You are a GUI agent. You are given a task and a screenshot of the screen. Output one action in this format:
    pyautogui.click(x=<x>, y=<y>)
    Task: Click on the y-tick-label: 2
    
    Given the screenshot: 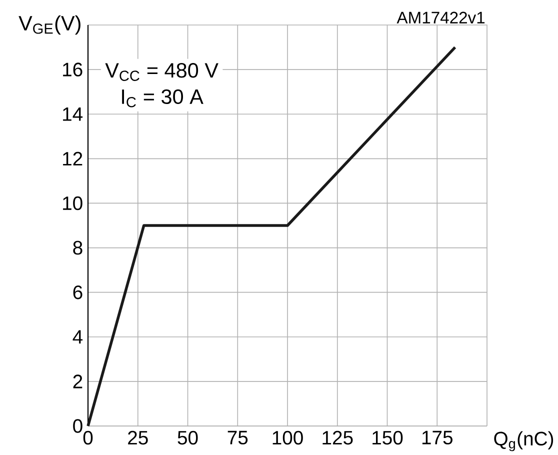 What is the action you would take?
    pyautogui.click(x=77, y=381)
    